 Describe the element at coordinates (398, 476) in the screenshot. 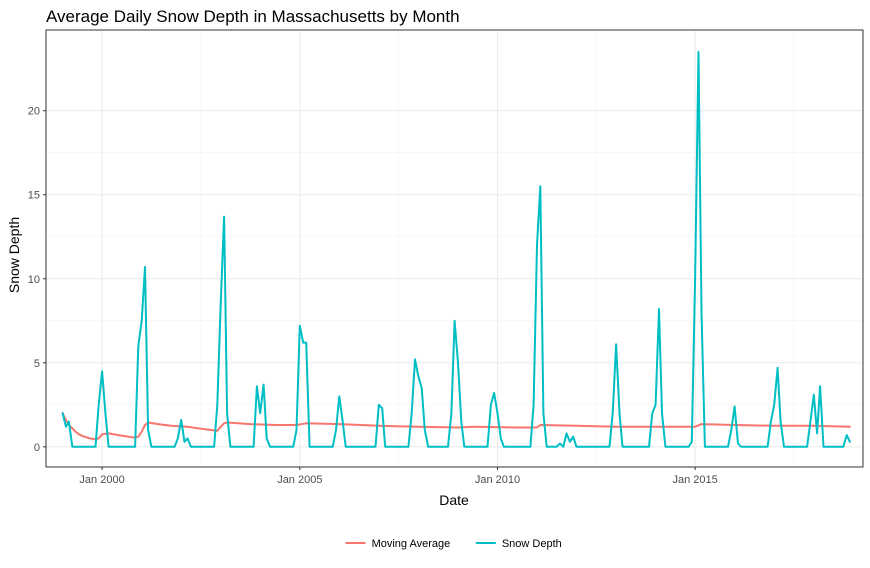

I see `x-axis-ticks: Jan 2000 Jan 2005 Jan 2010 Jan 2015` at that location.